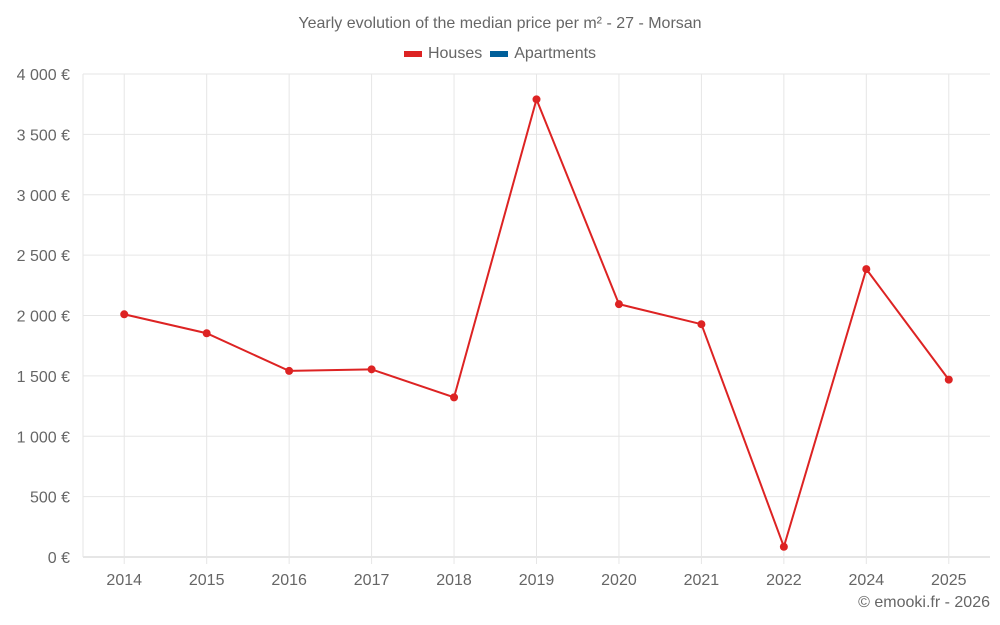 Image resolution: width=1000 pixels, height=625 pixels. I want to click on y-tick-label: 2 500 €, so click(43, 256).